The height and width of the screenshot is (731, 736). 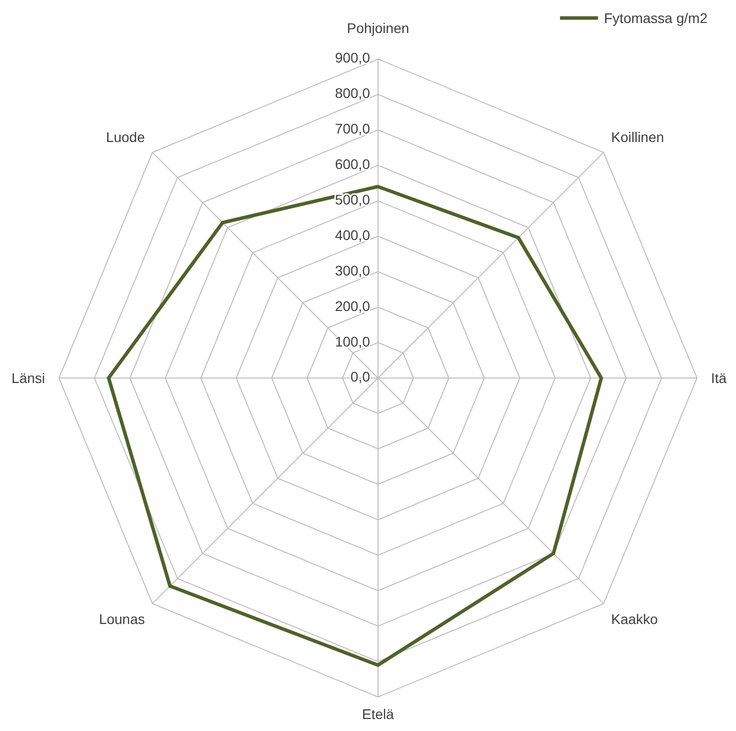 What do you see at coordinates (352, 199) in the screenshot?
I see `y-tick-label: 500,0` at bounding box center [352, 199].